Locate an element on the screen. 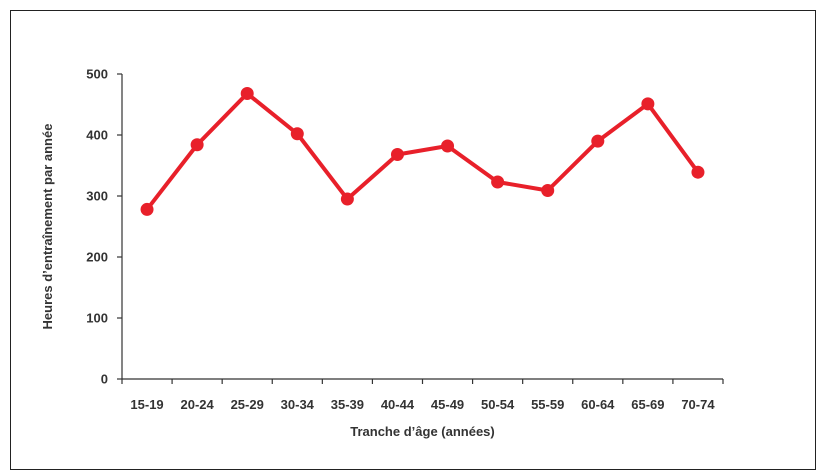 The image size is (828, 470). x-tick-label: 20-24 is located at coordinates (198, 404).